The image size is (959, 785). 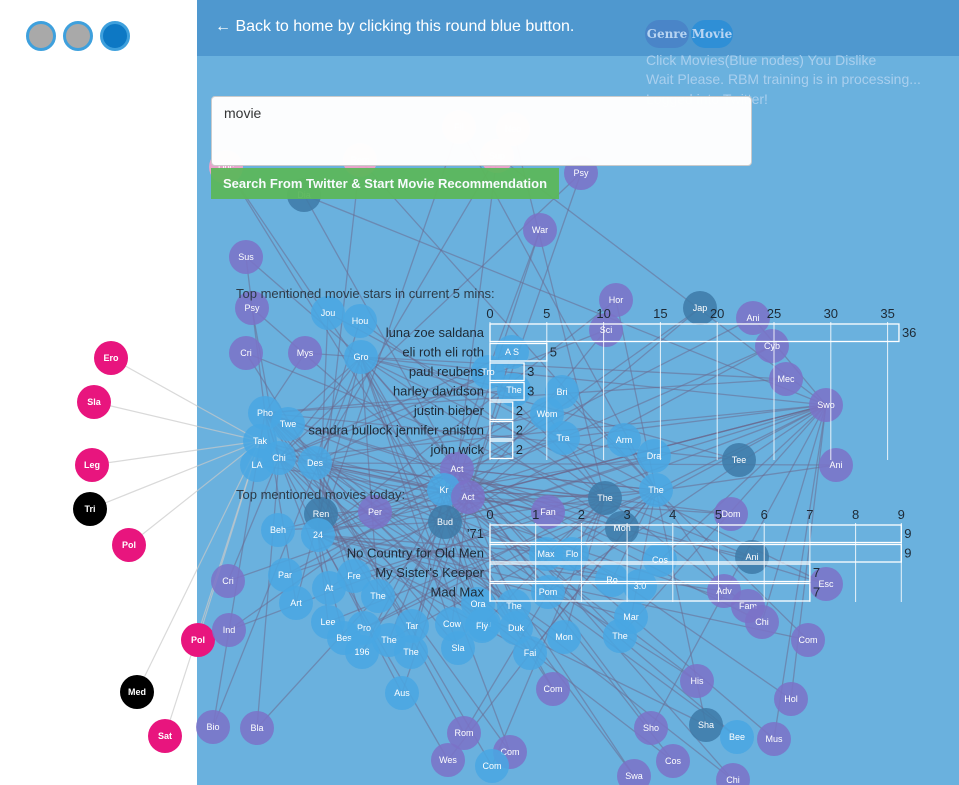 I want to click on graph-node: Aus, so click(x=402, y=693).